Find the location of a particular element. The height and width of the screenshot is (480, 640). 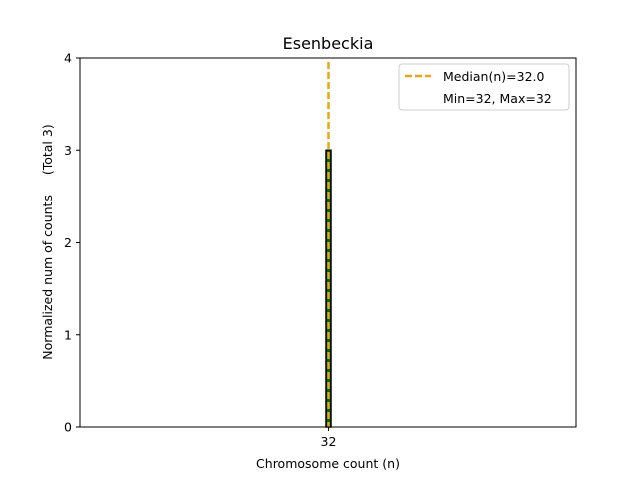

y-axis-ticks: 0 1 2 3 4 is located at coordinates (72, 243).